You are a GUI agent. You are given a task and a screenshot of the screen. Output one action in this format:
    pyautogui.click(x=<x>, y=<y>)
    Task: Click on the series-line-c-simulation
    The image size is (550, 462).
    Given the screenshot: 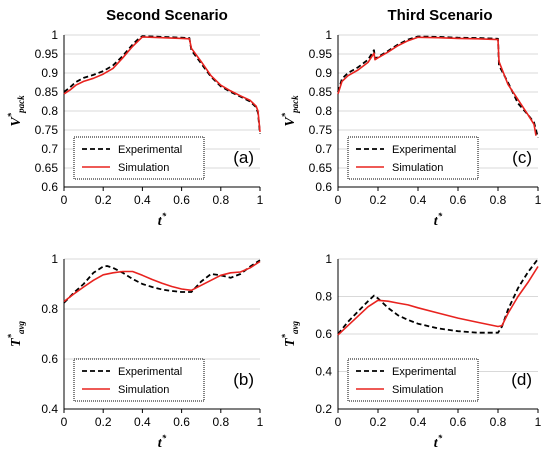 What is the action you would take?
    pyautogui.click(x=437, y=86)
    